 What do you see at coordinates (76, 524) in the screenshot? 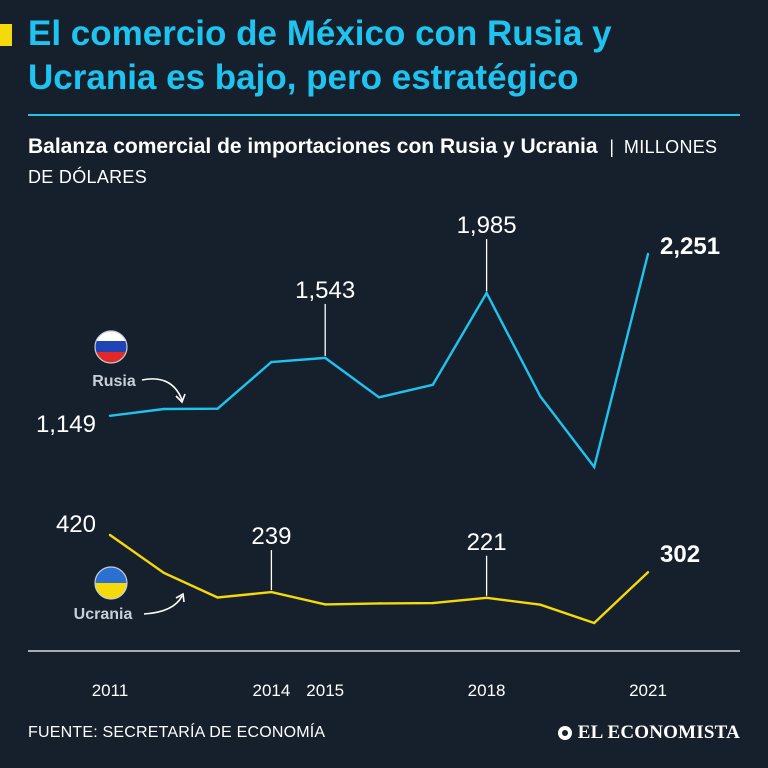
I see `data-label: 420` at bounding box center [76, 524].